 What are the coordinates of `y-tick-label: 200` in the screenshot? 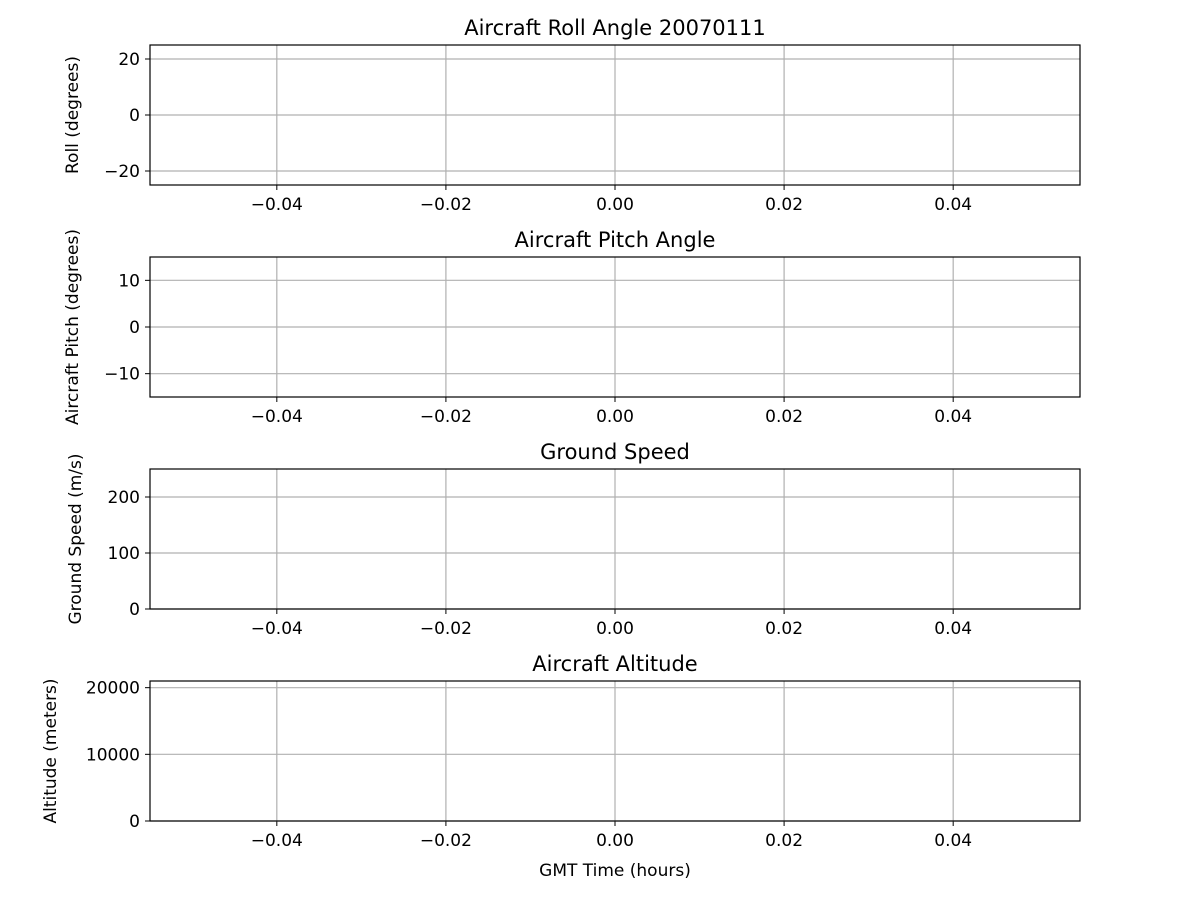 It's located at (124, 498).